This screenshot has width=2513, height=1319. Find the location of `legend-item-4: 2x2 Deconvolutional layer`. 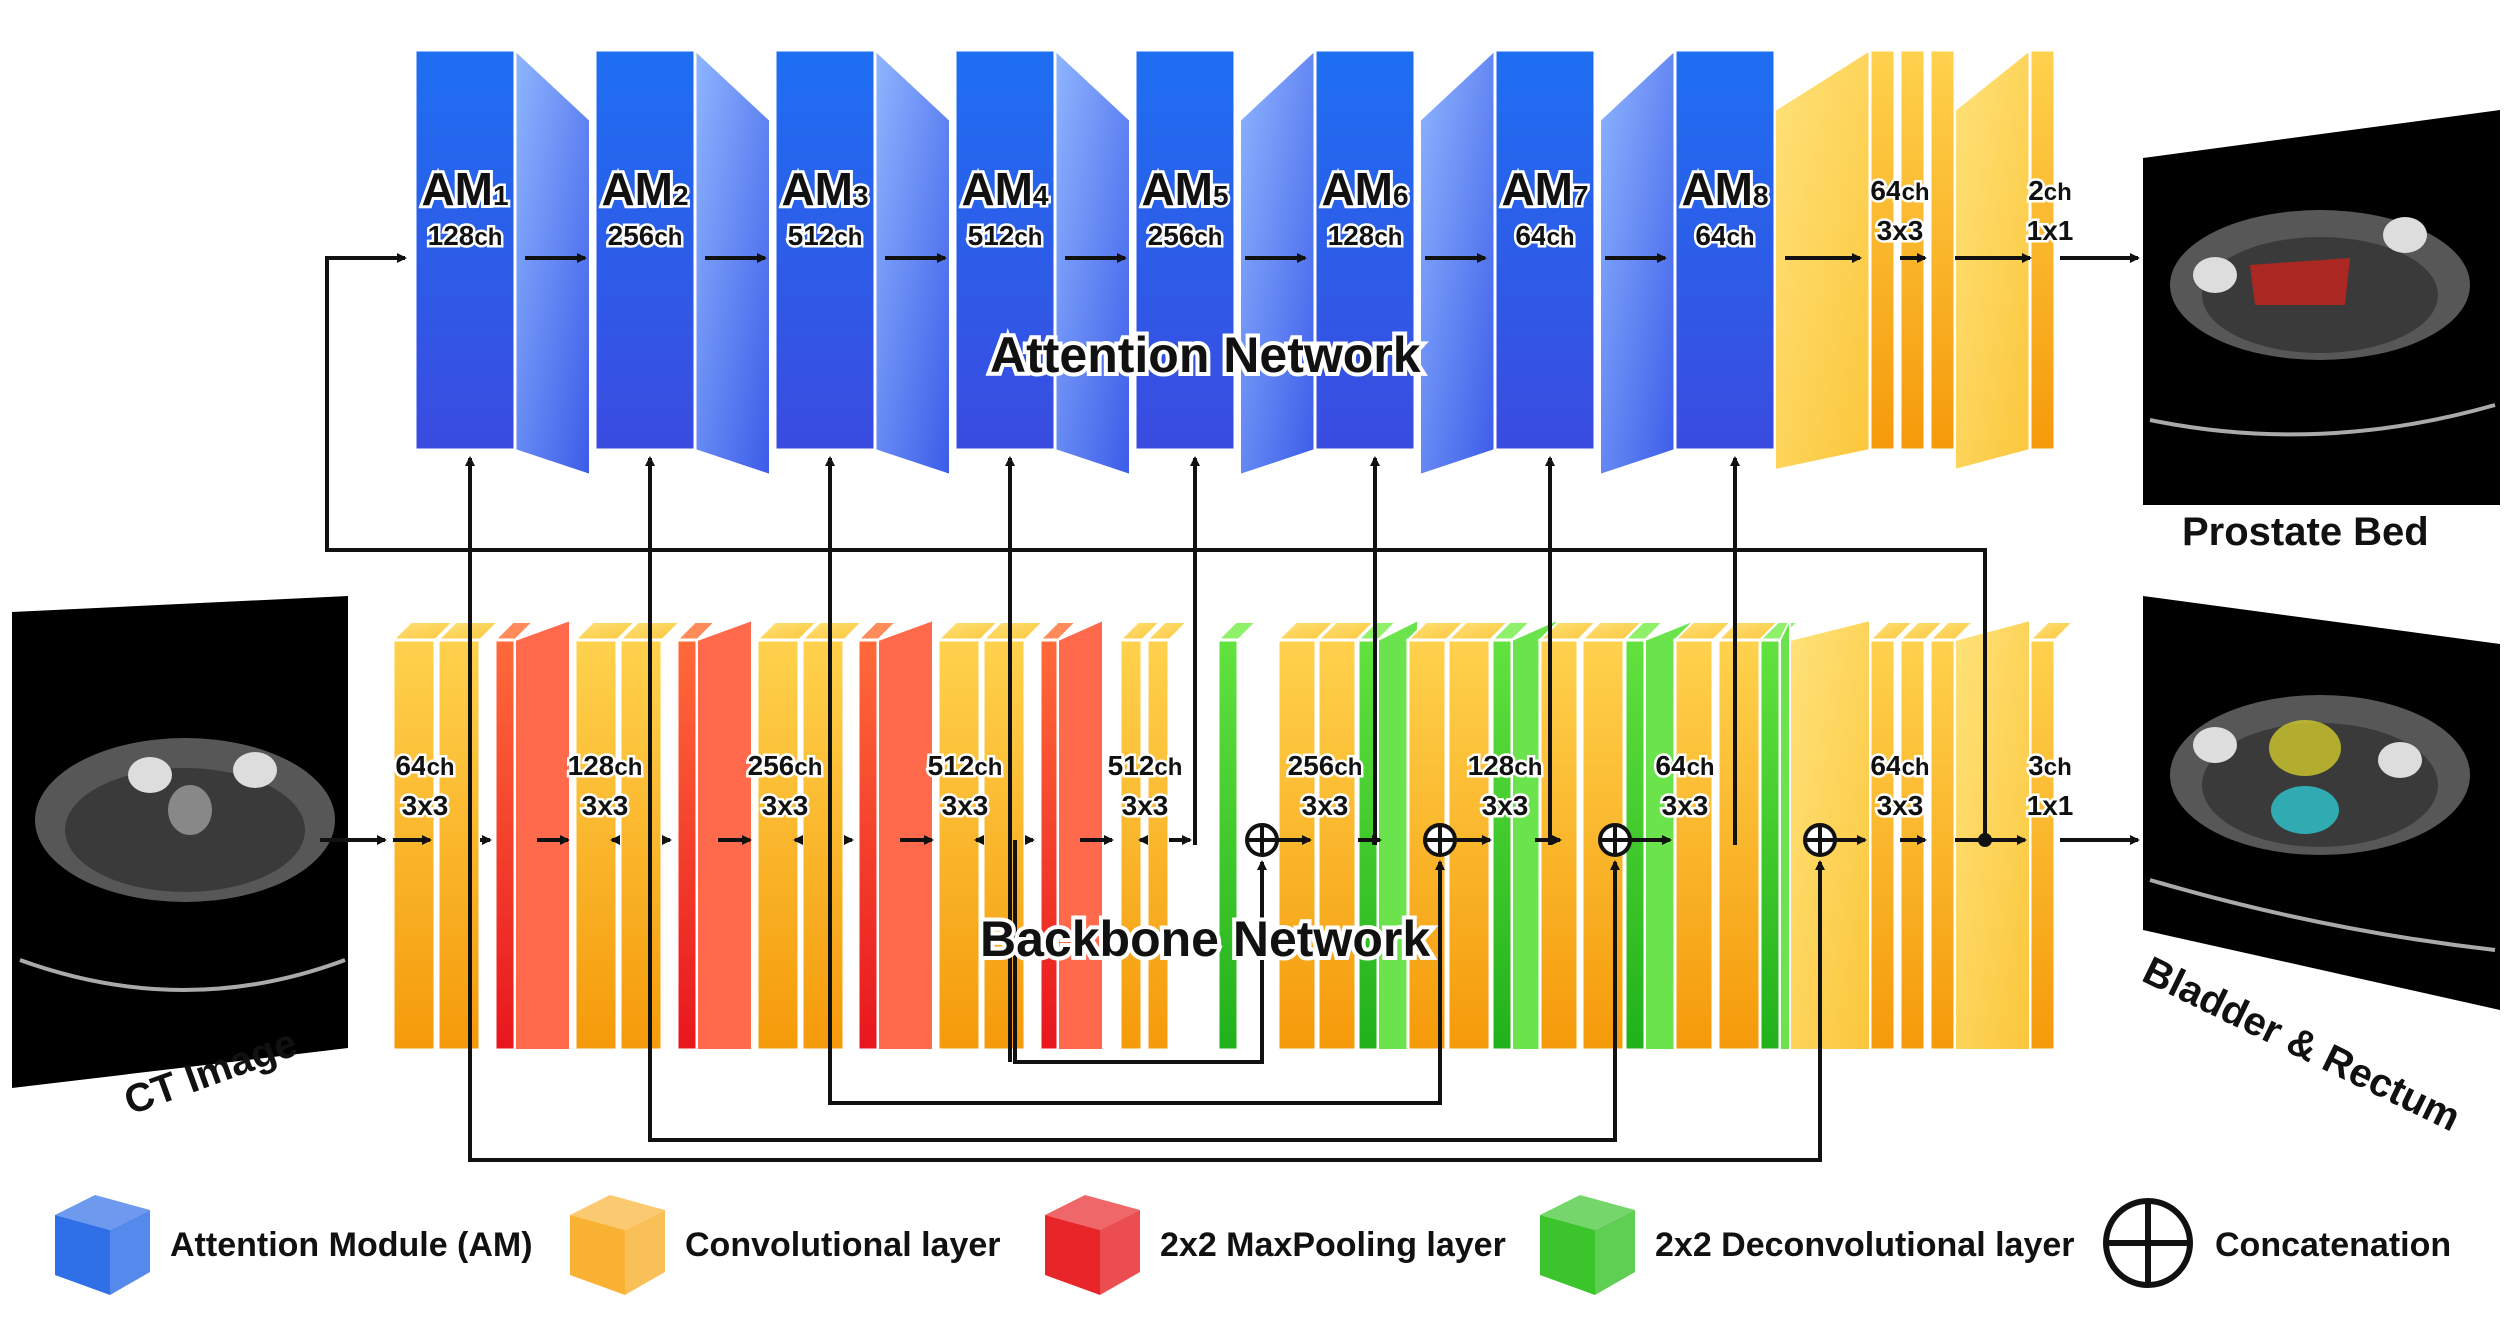

legend-item-4: 2x2 Deconvolutional layer is located at coordinates (1807, 1245).